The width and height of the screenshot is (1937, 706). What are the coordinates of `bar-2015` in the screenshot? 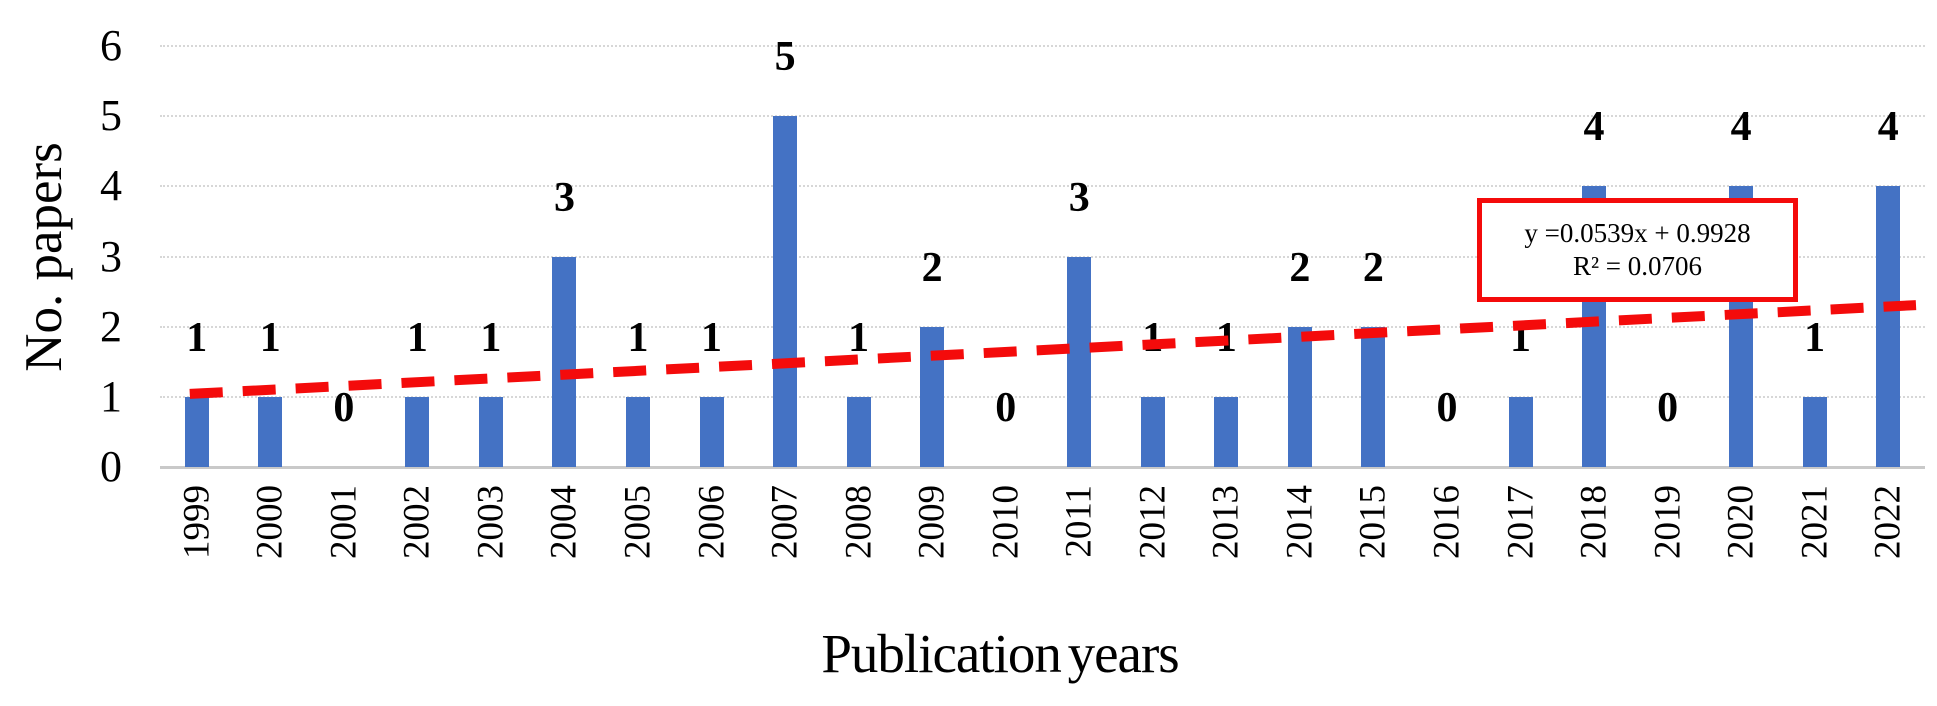 It's located at (1373, 396).